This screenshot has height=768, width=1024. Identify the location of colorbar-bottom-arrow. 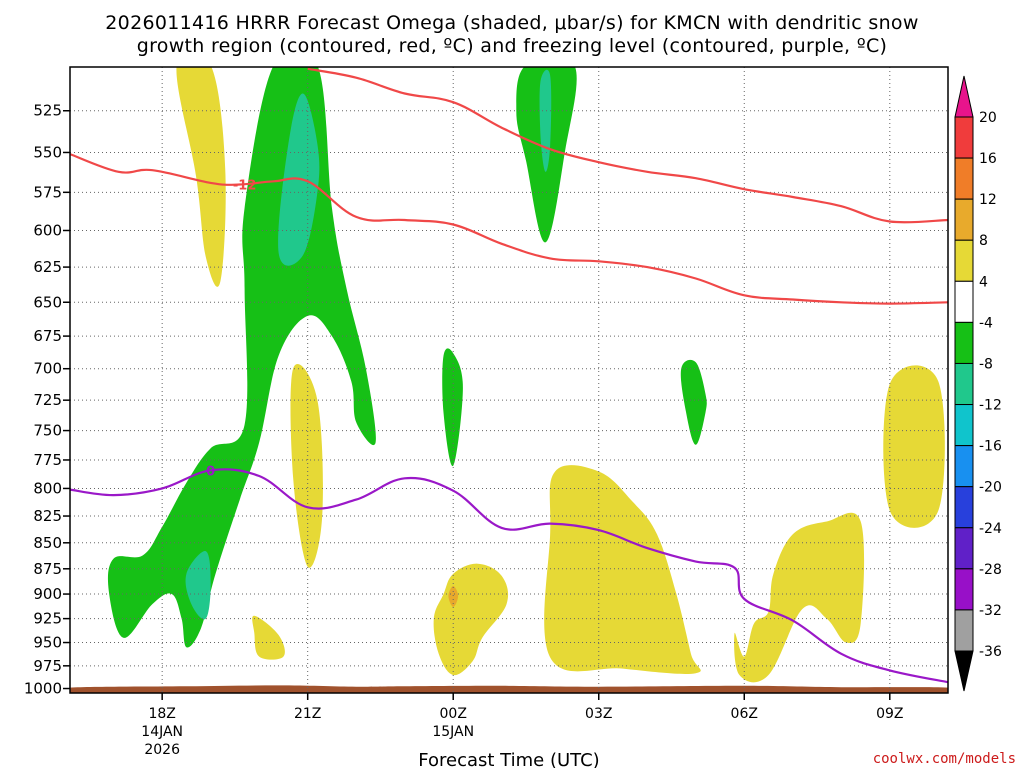
(964, 671).